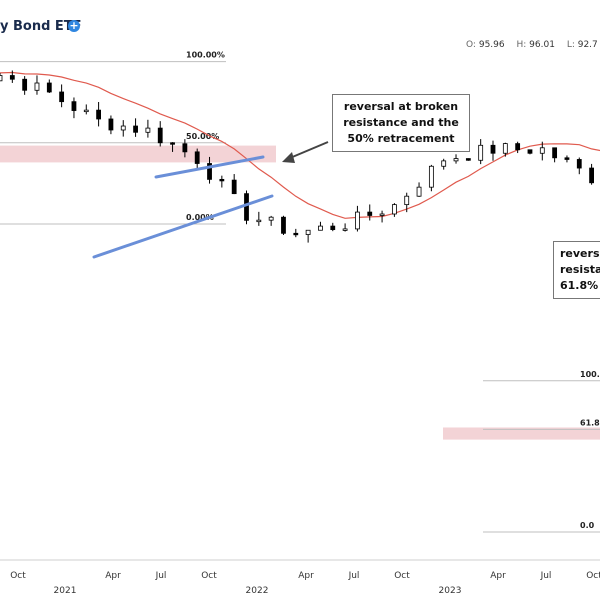 Image resolution: width=600 pixels, height=600 pixels. I want to click on callout-line: resista, so click(580, 269).